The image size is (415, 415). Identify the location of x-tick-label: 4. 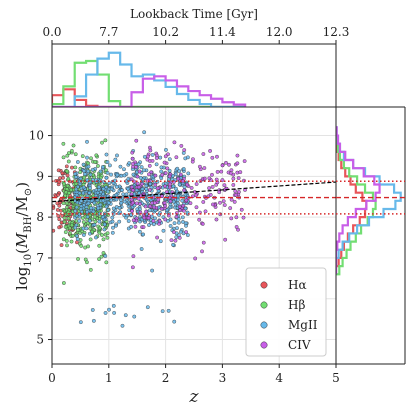
(279, 378).